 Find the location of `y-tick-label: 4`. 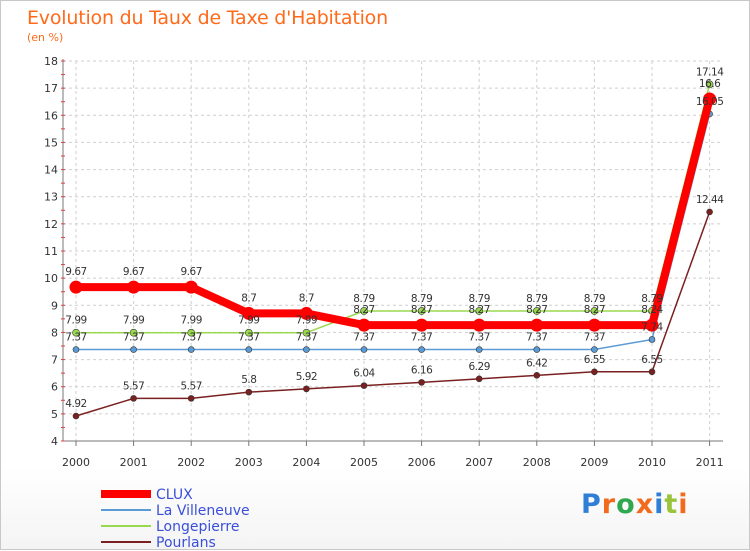

y-tick-label: 4 is located at coordinates (54, 441).